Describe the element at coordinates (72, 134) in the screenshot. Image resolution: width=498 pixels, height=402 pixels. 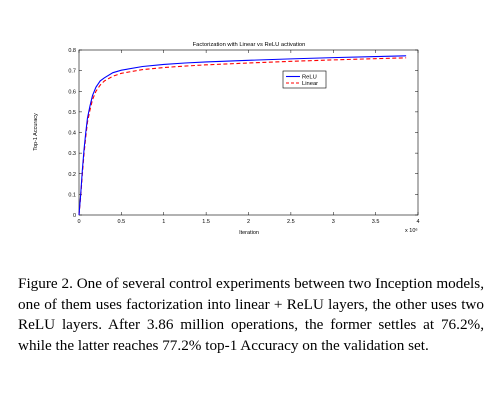
I see `y-tick-label: 0.4` at that location.